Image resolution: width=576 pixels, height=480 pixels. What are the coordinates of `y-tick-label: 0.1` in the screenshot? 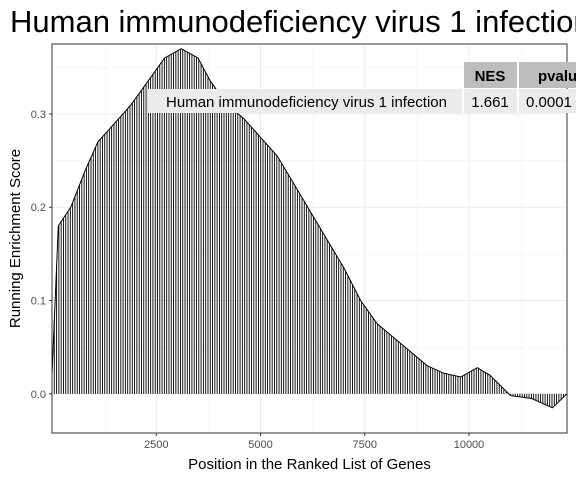 It's located at (38, 302).